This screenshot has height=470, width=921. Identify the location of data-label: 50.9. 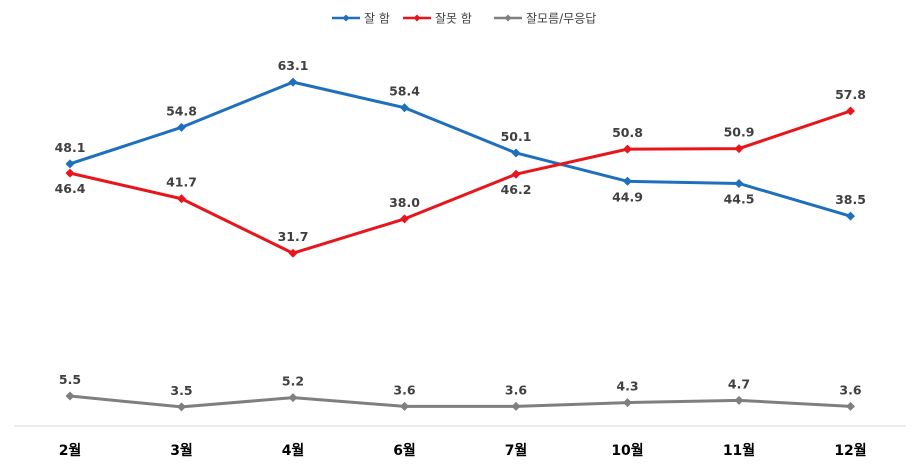
(739, 132).